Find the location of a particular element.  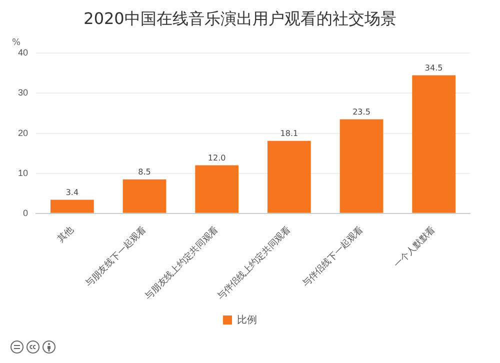

x-tick-label: 与朋友线下一起观看 is located at coordinates (115, 256).